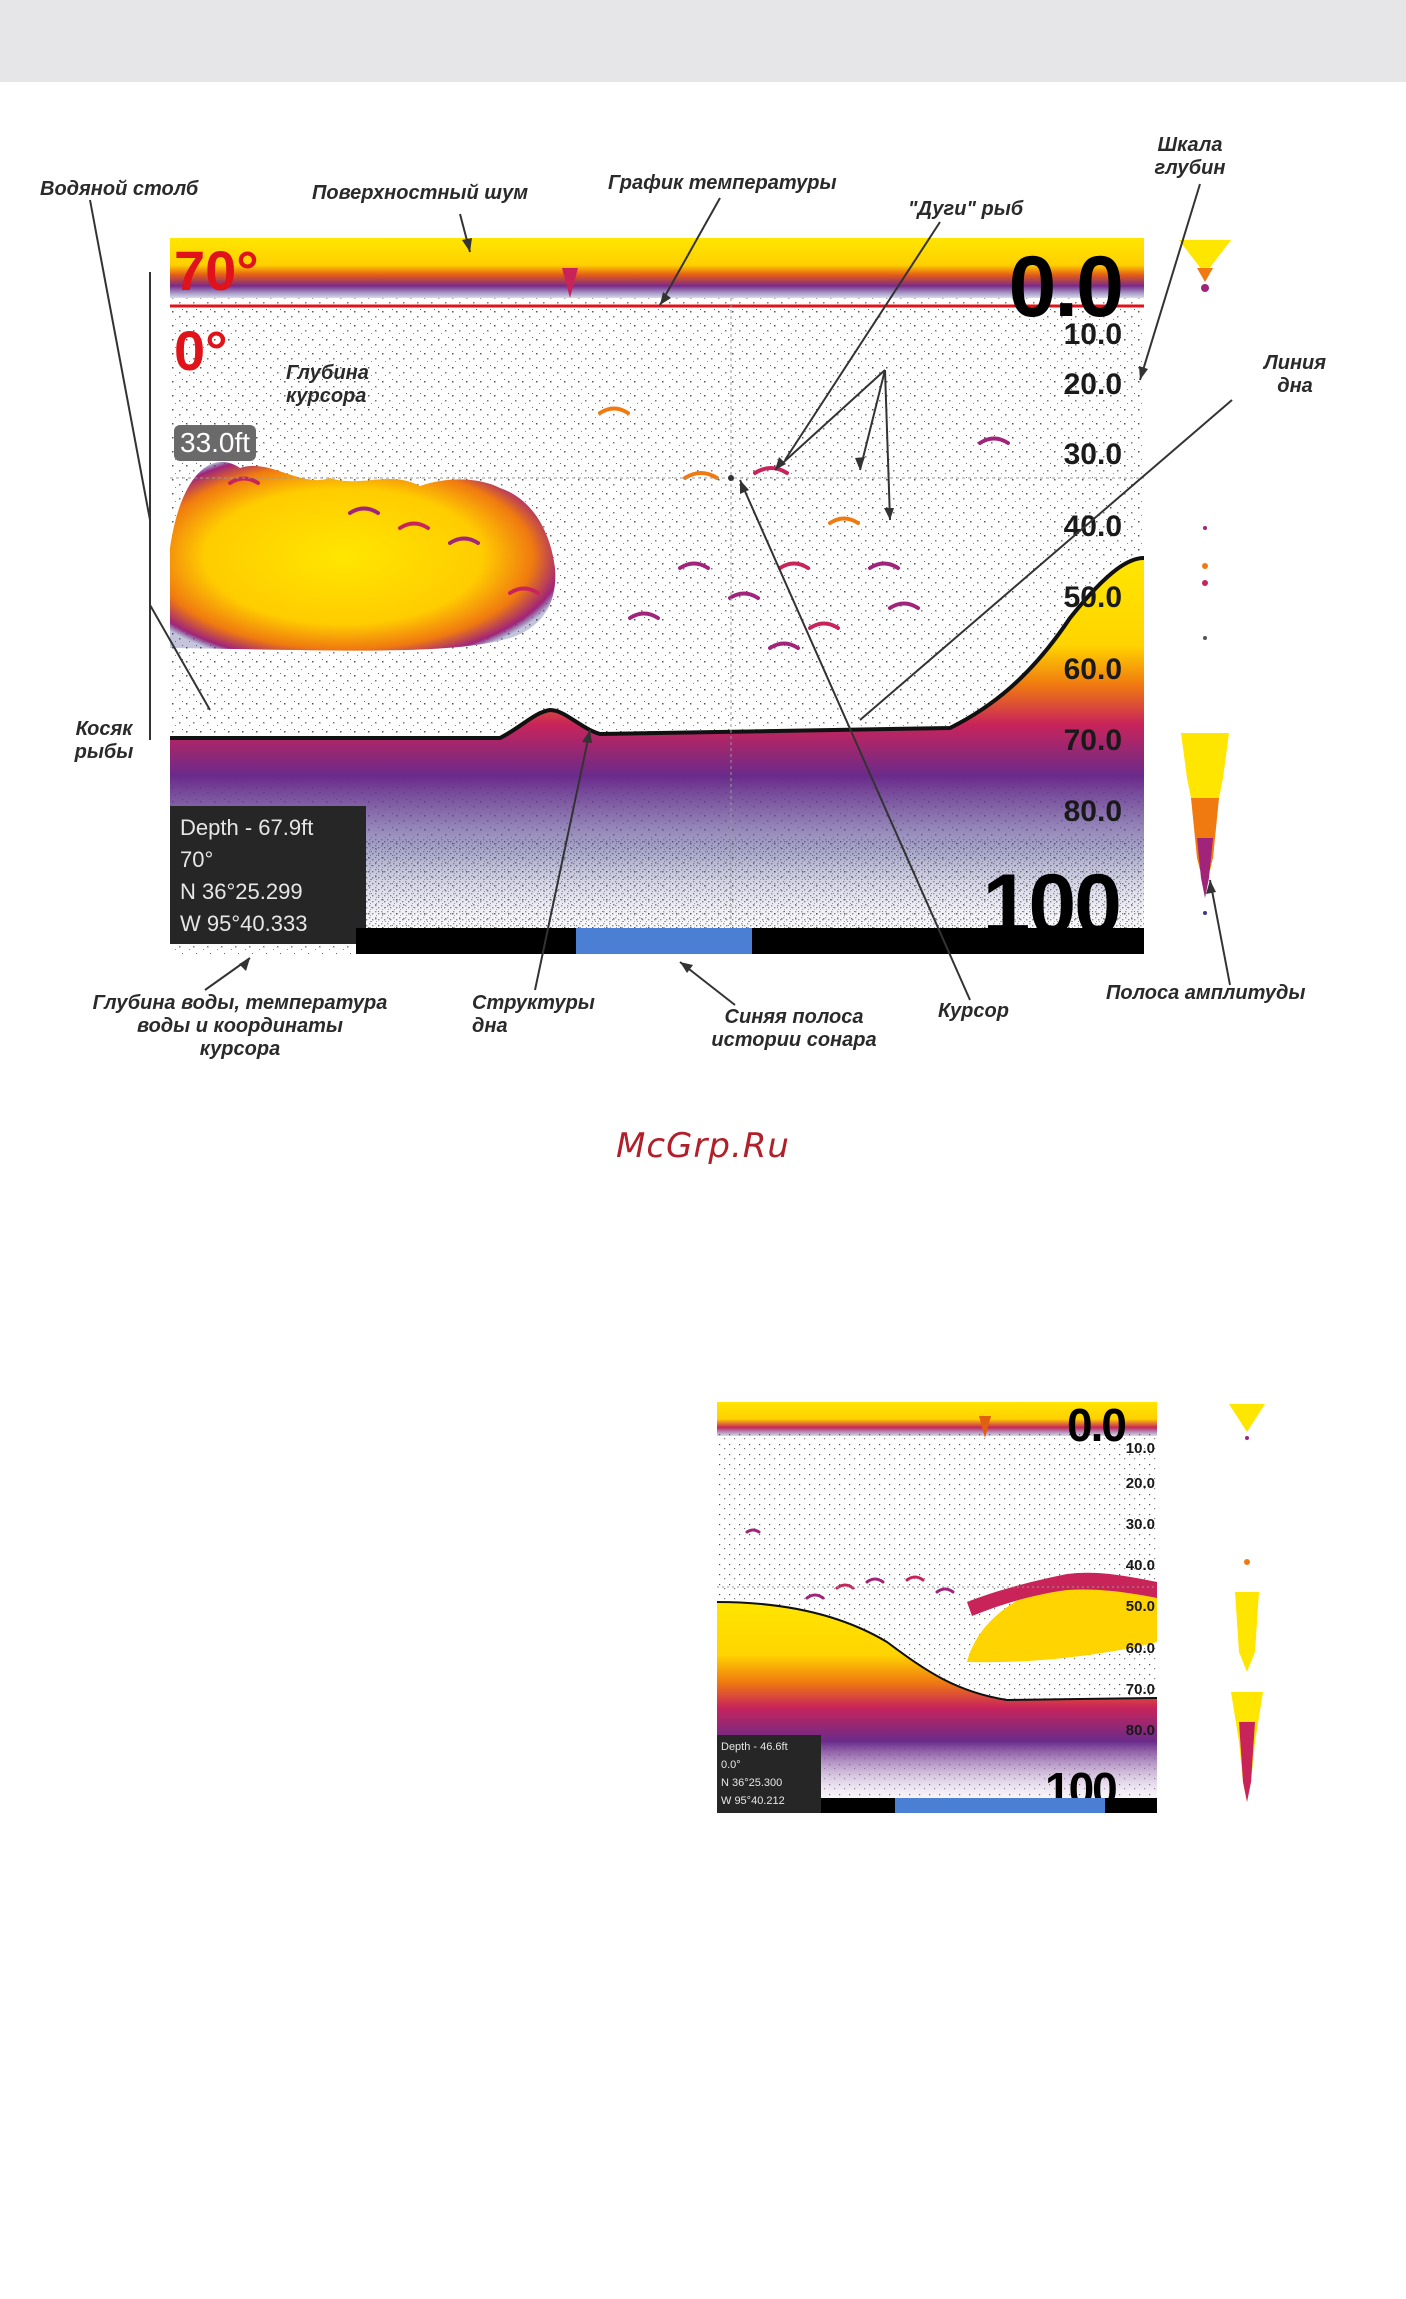  I want to click on callout-water-column: Водяной столб, so click(119, 189).